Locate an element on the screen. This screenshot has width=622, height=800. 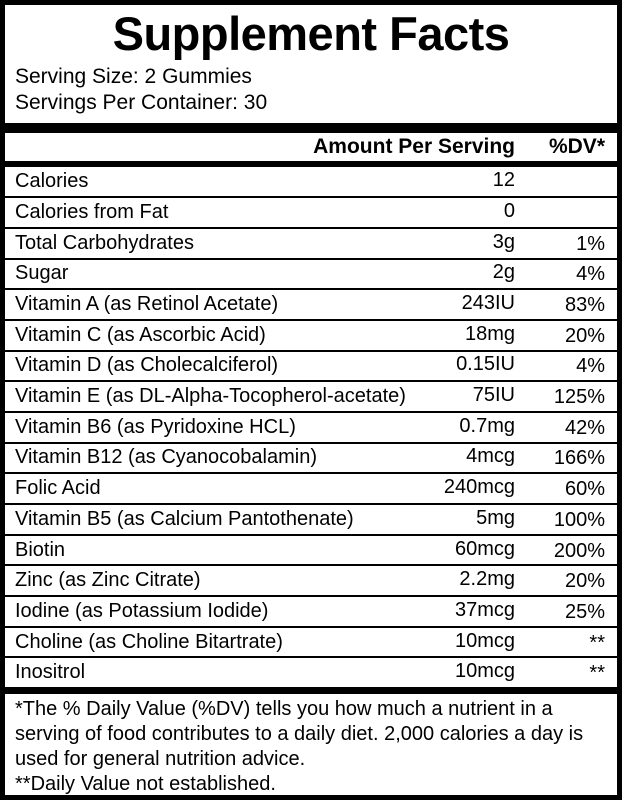
nutrient-amount: 0 is located at coordinates (509, 210).